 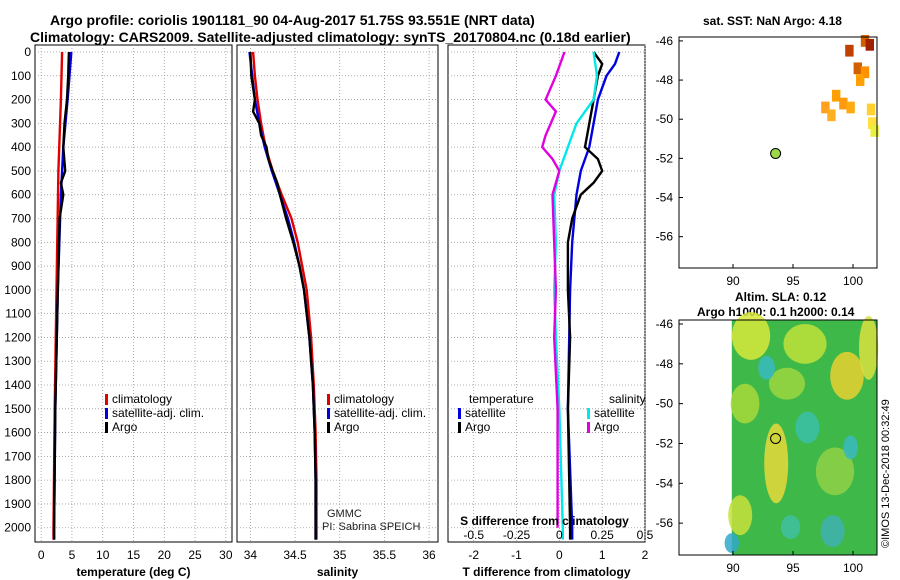 What do you see at coordinates (459, 413) in the screenshot?
I see `legend-diff-t-satellite-swatch` at bounding box center [459, 413].